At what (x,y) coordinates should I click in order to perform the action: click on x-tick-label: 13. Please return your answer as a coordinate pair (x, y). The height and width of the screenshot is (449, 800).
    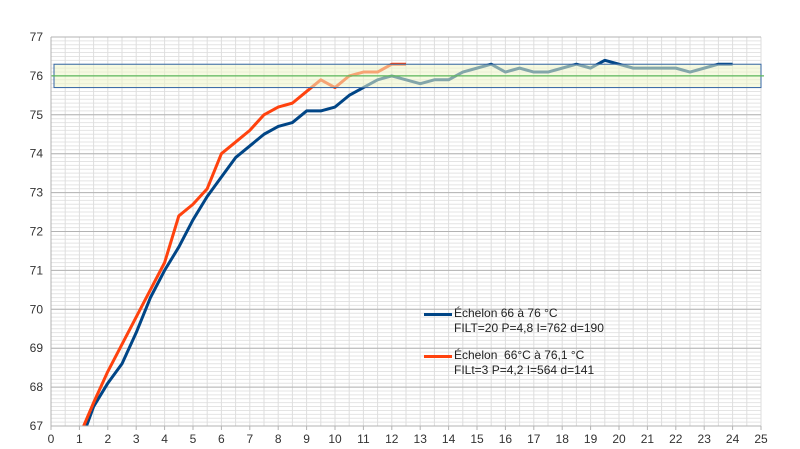
    Looking at the image, I should click on (421, 439).